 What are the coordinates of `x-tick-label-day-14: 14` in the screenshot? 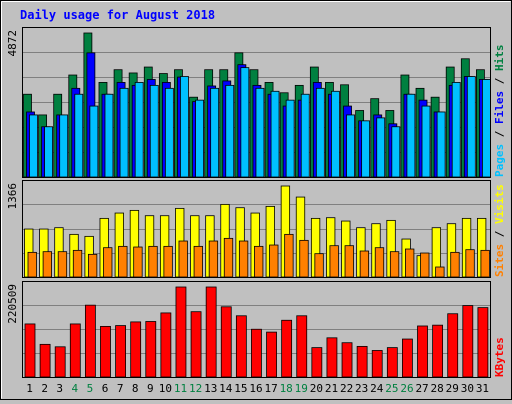 It's located at (226, 388).